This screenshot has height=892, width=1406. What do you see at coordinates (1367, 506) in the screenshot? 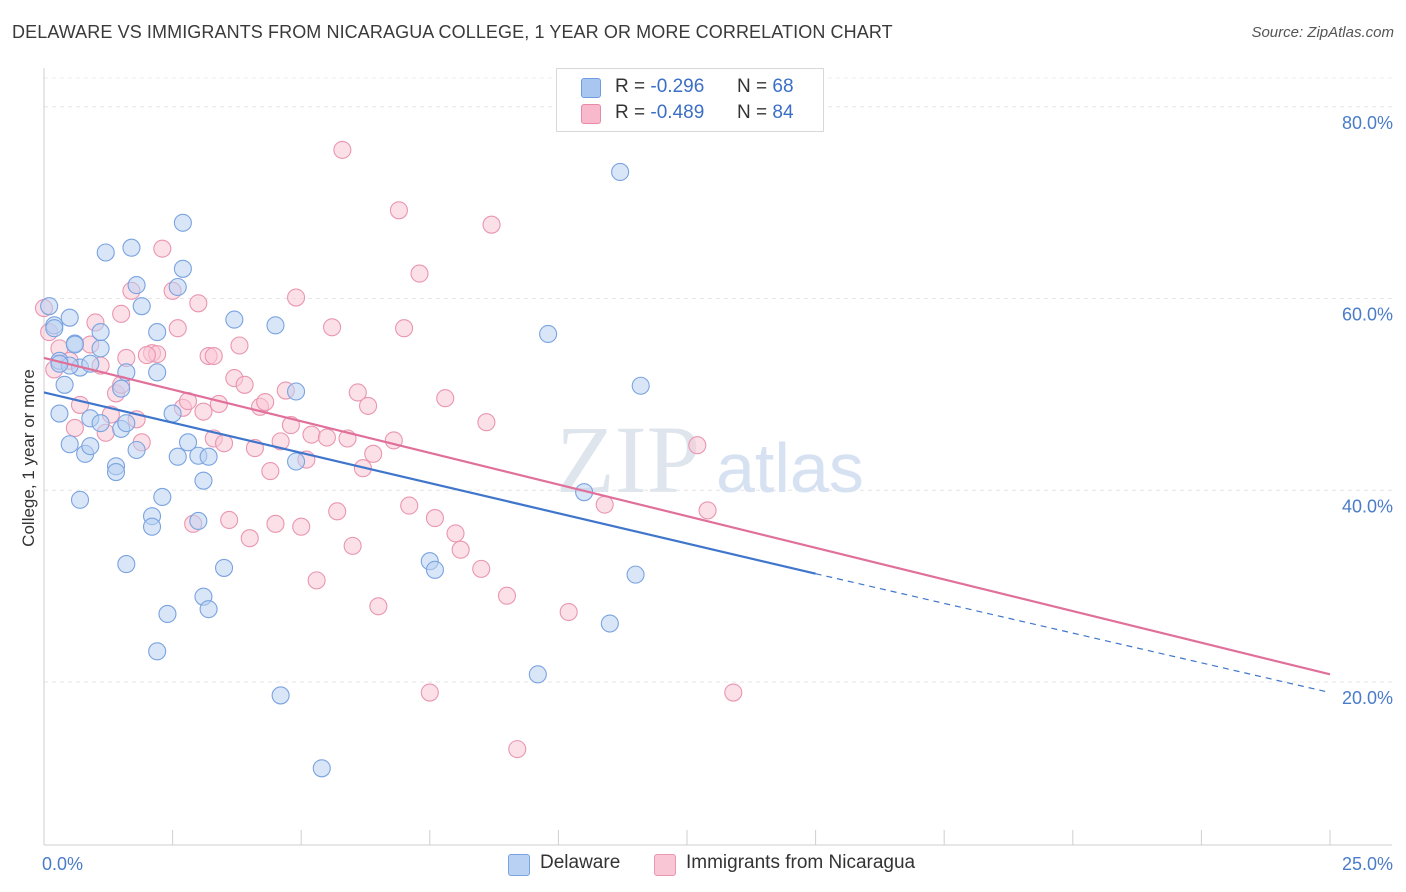
I see `y-tick-label: 40.0%` at bounding box center [1367, 506].